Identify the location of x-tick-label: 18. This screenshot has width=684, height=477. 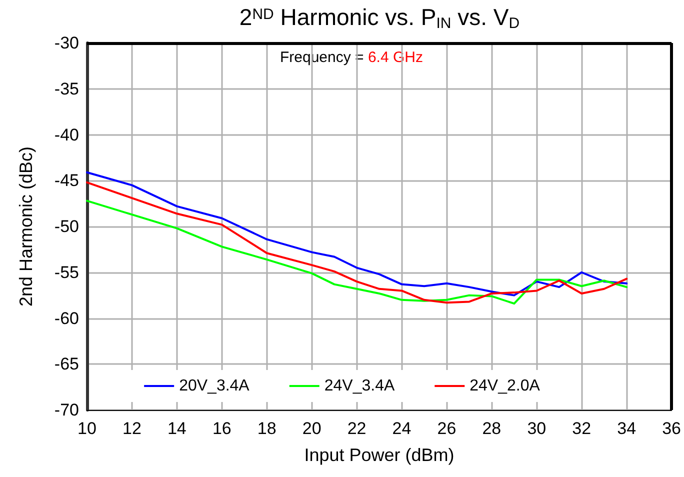
(266, 428).